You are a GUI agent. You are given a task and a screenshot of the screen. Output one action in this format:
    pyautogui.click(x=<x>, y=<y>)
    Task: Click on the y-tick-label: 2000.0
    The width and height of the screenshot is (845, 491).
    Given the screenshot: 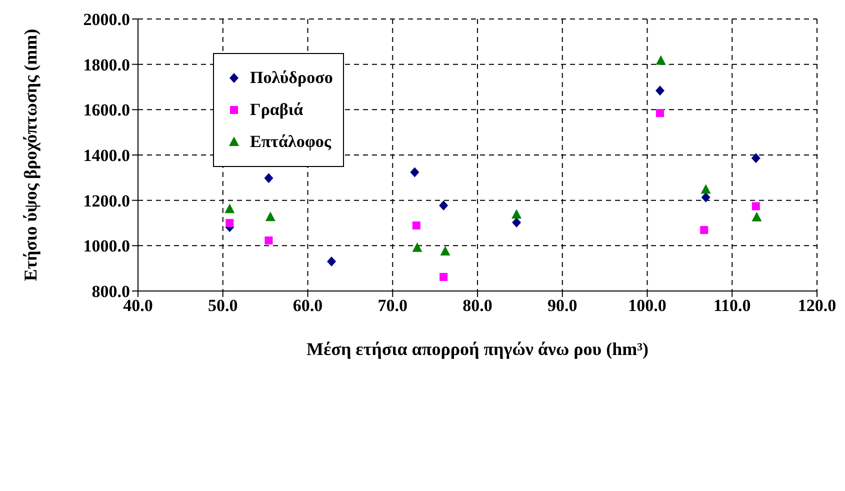 What is the action you would take?
    pyautogui.click(x=106, y=20)
    